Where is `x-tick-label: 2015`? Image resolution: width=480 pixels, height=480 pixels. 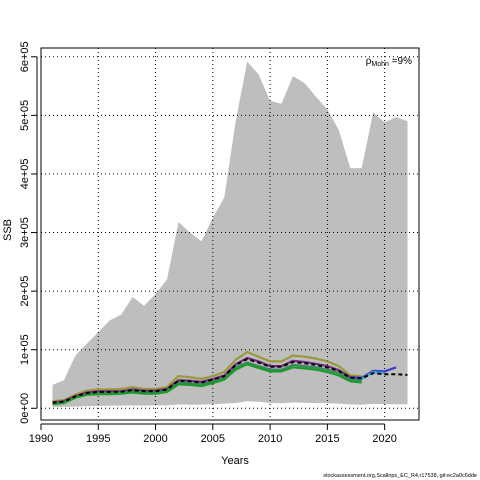
x-tick-label: 2015 is located at coordinates (327, 439).